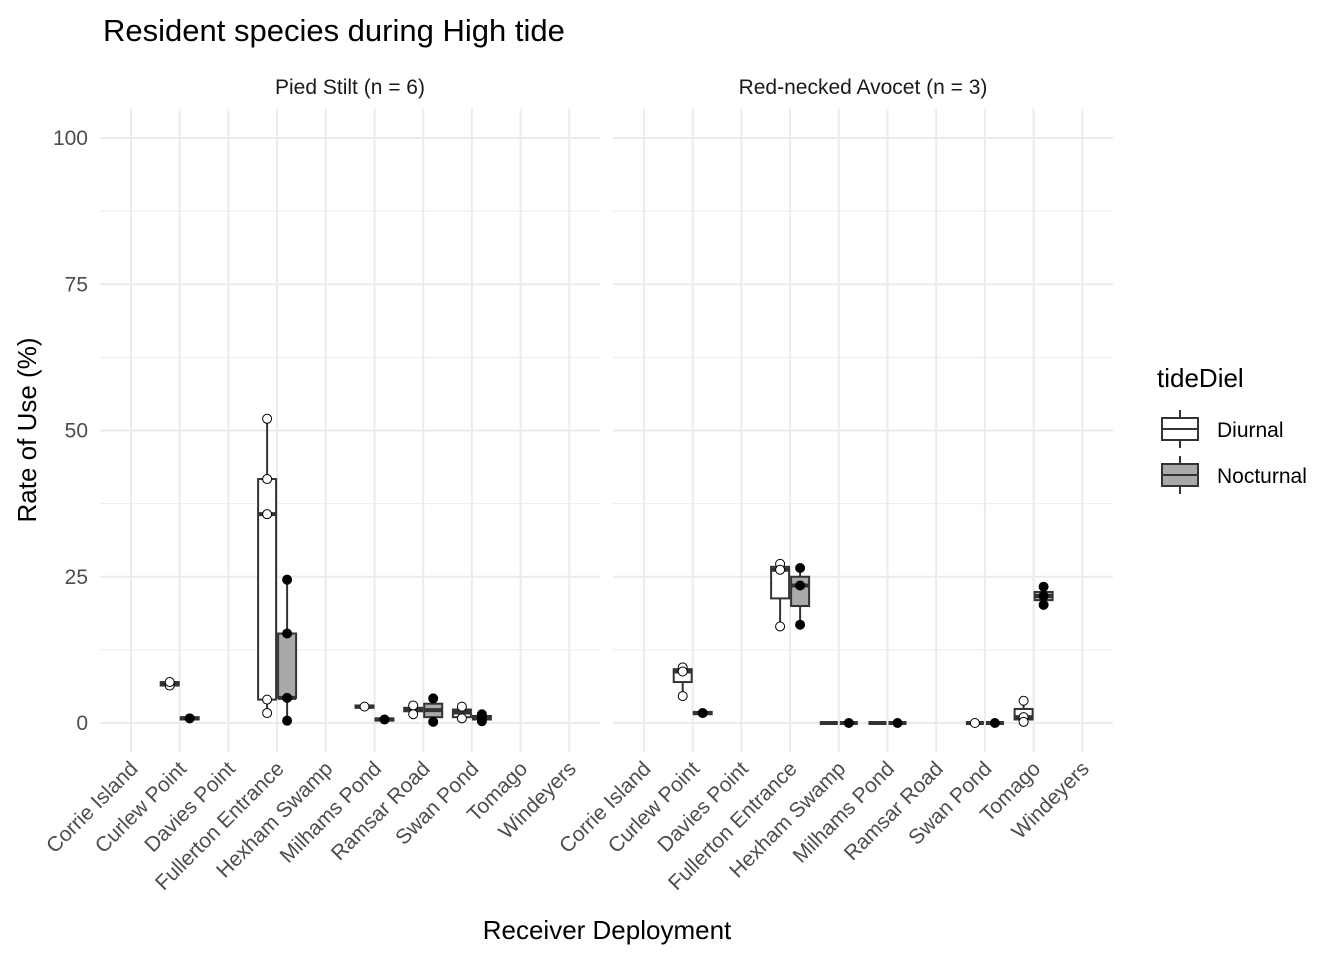 The height and width of the screenshot is (960, 1344). Describe the element at coordinates (334, 30) in the screenshot. I see `chart-title: Resident species during High tide` at that location.